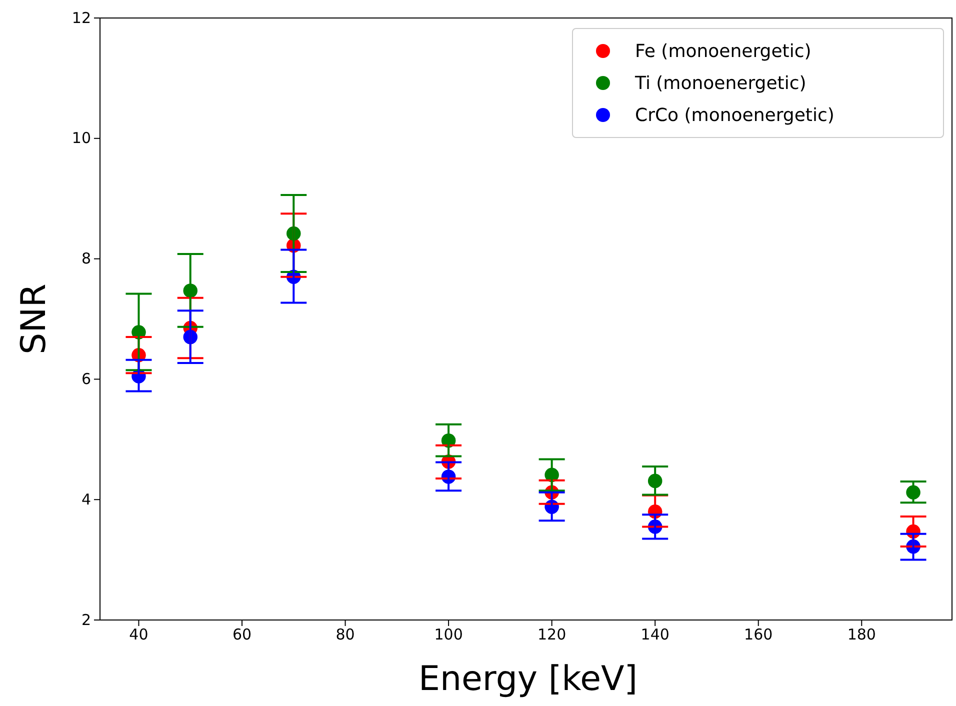 The height and width of the screenshot is (706, 956). Describe the element at coordinates (345, 635) in the screenshot. I see `x-tick-label: 80` at that location.